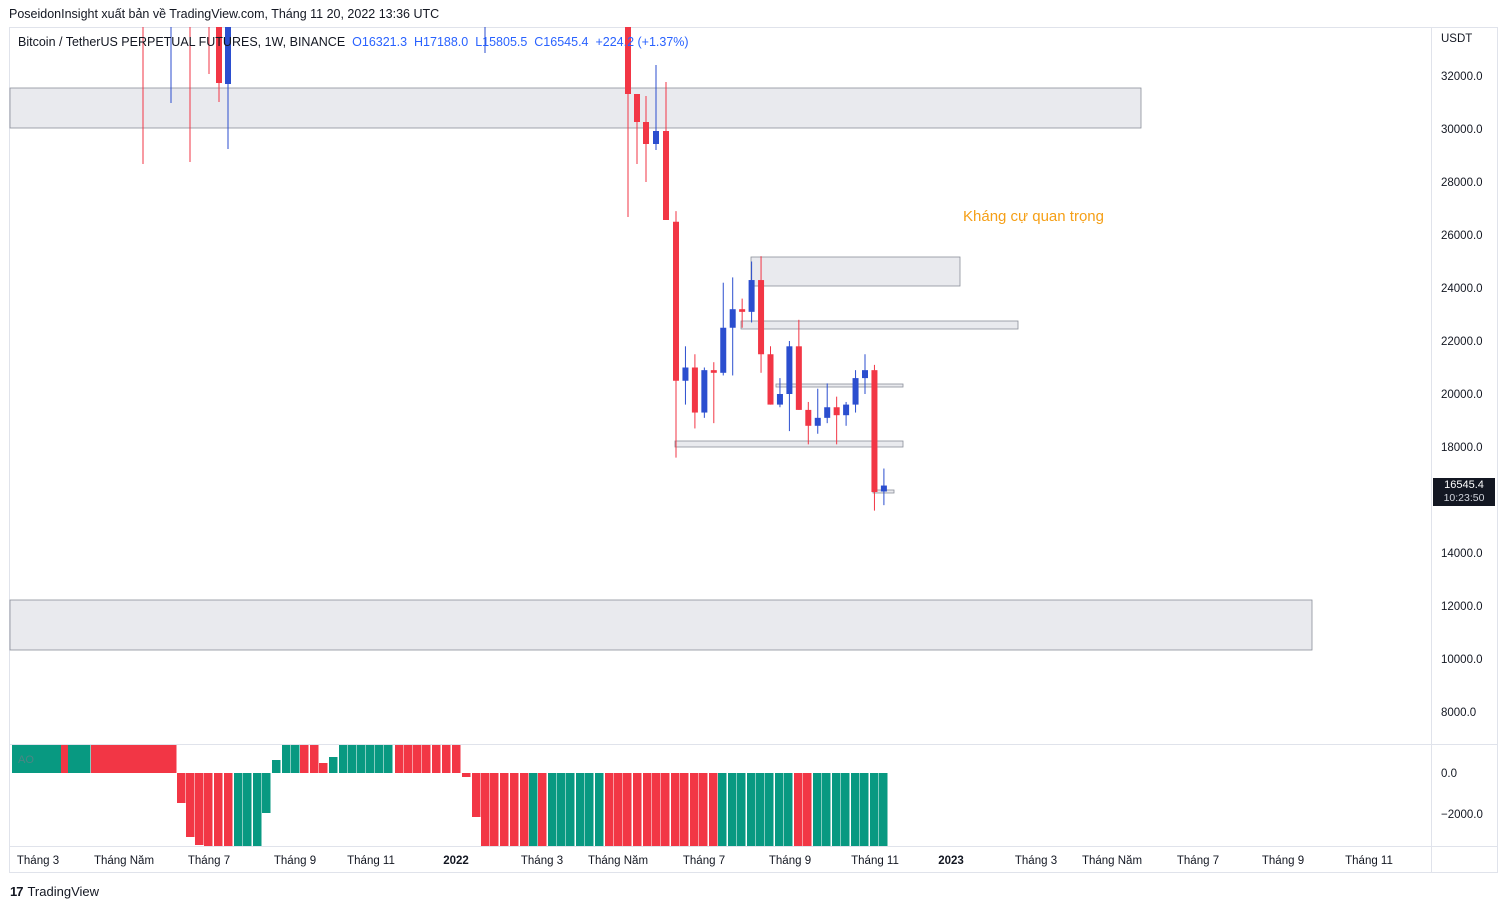 Image resolution: width=1509 pixels, height=909 pixels. I want to click on last-price-badge: 16545.4 10:23:50, so click(1464, 492).